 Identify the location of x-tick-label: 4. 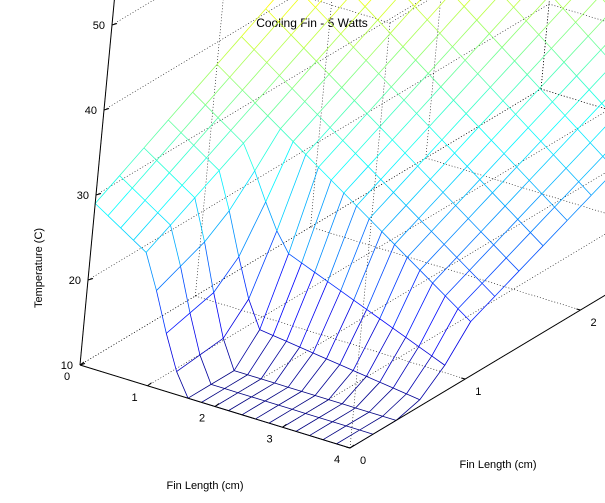
(337, 460).